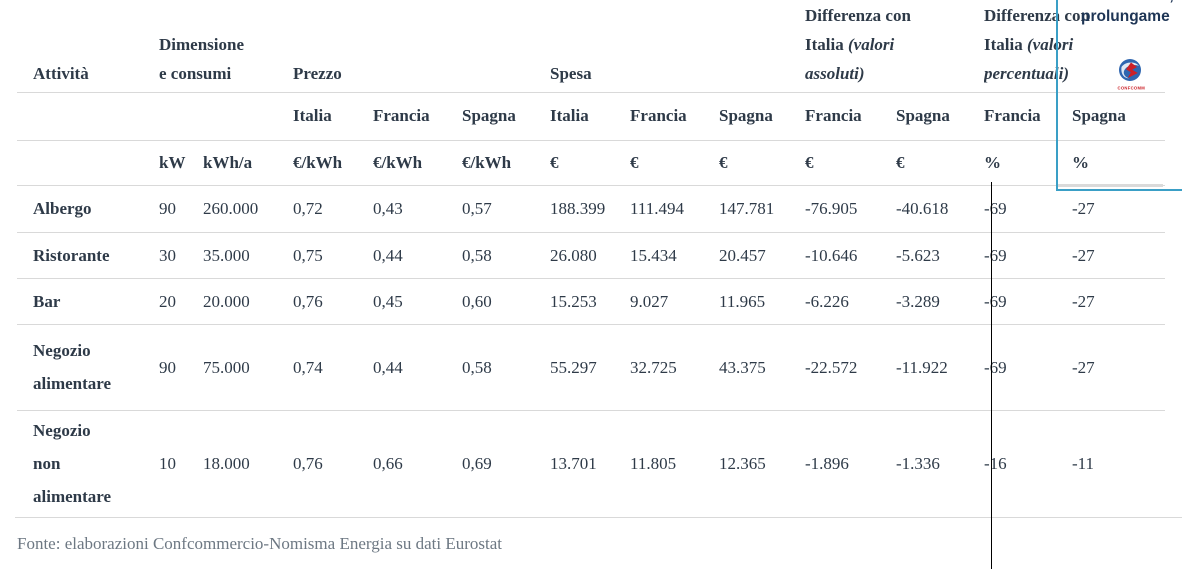 This screenshot has width=1182, height=569. What do you see at coordinates (333, 255) in the screenshot?
I see `data-cell: 0,75` at bounding box center [333, 255].